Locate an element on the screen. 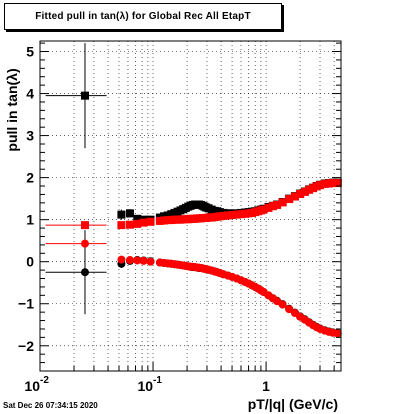 The width and height of the screenshot is (400, 414). y-tick-label: 5 is located at coordinates (30, 52).